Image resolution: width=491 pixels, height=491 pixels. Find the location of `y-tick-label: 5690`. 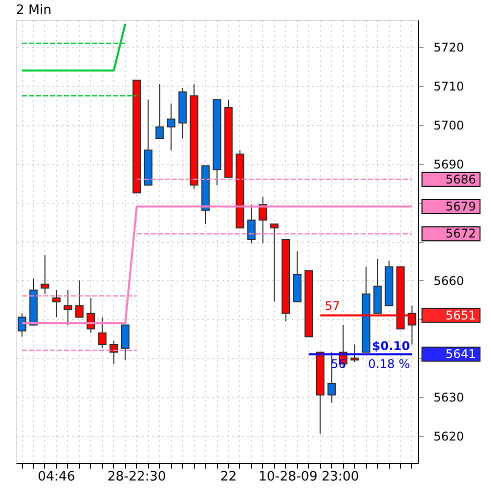

y-tick-label: 5690 is located at coordinates (449, 164).